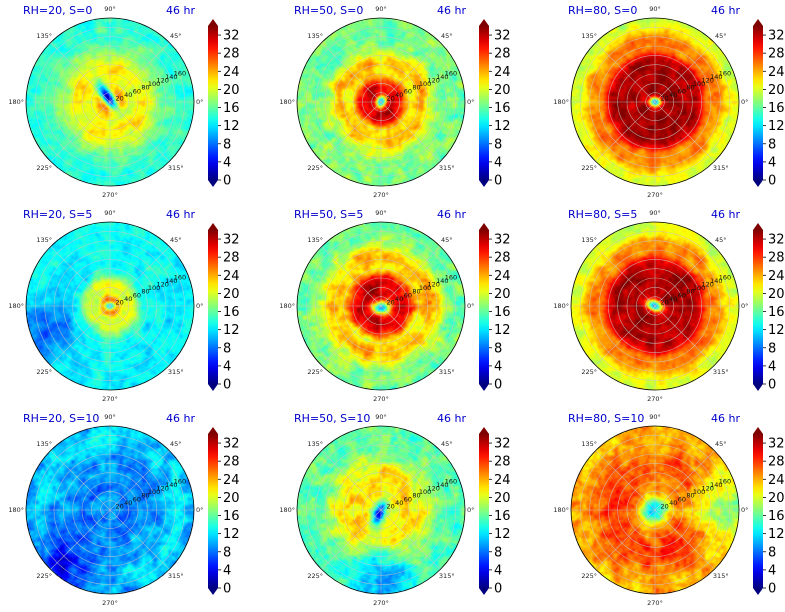 This screenshot has width=785, height=612. Describe the element at coordinates (57, 214) in the screenshot. I see `panel-title: RH=20, S=5` at that location.